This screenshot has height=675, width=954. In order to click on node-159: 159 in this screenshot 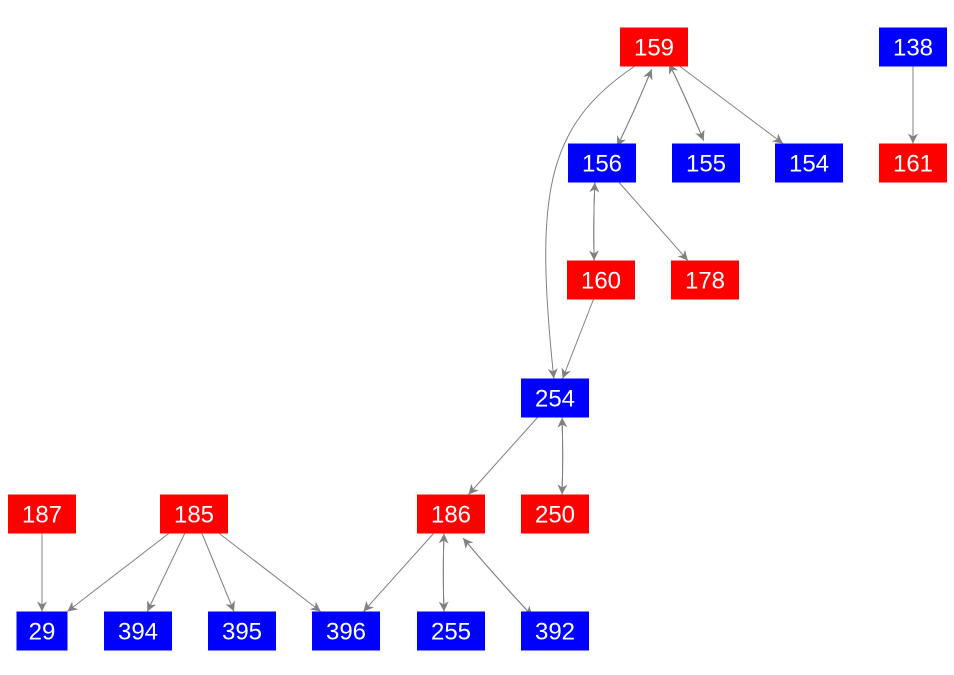, I will do `click(654, 47)`.